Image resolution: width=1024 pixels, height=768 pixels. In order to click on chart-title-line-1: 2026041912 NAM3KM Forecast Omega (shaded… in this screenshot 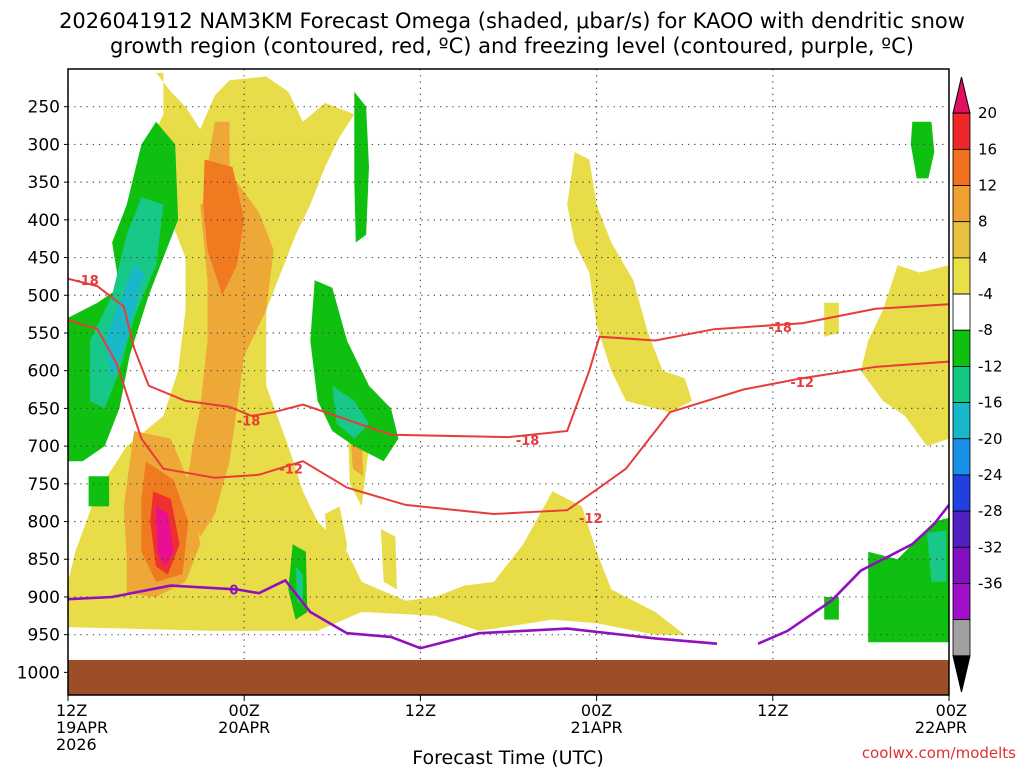, I will do `click(512, 21)`.